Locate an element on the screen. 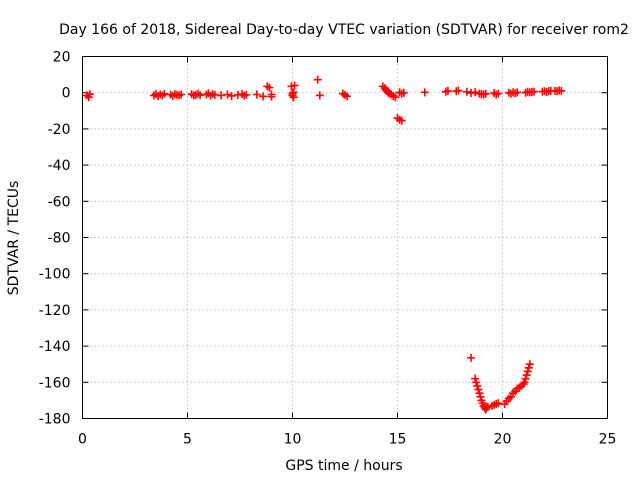  y-tick-label: -60 is located at coordinates (59, 202).